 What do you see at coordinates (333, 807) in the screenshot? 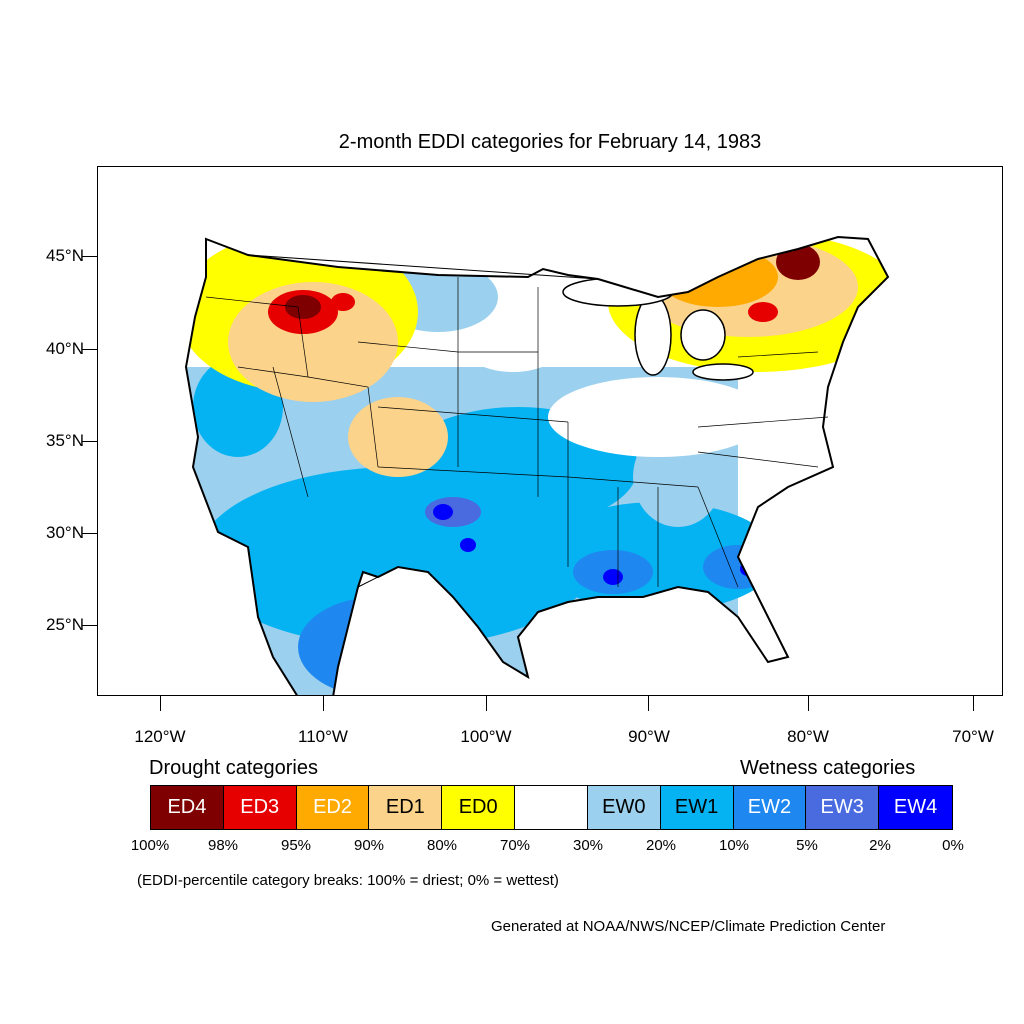
I see `legend-box-ed2: ED2` at bounding box center [333, 807].